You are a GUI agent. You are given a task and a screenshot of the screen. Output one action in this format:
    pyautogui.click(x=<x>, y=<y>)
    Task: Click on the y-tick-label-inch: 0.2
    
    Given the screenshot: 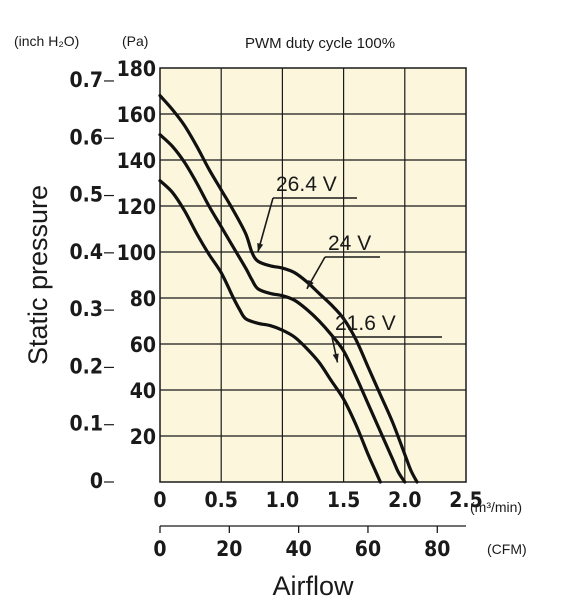 What is the action you would take?
    pyautogui.click(x=86, y=366)
    